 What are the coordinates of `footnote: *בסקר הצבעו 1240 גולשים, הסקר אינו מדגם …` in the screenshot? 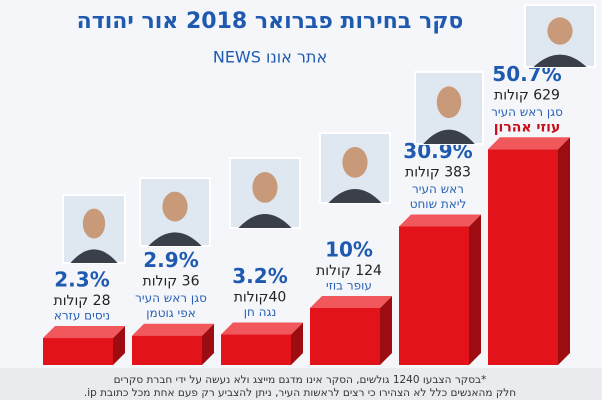 It's located at (300, 380).